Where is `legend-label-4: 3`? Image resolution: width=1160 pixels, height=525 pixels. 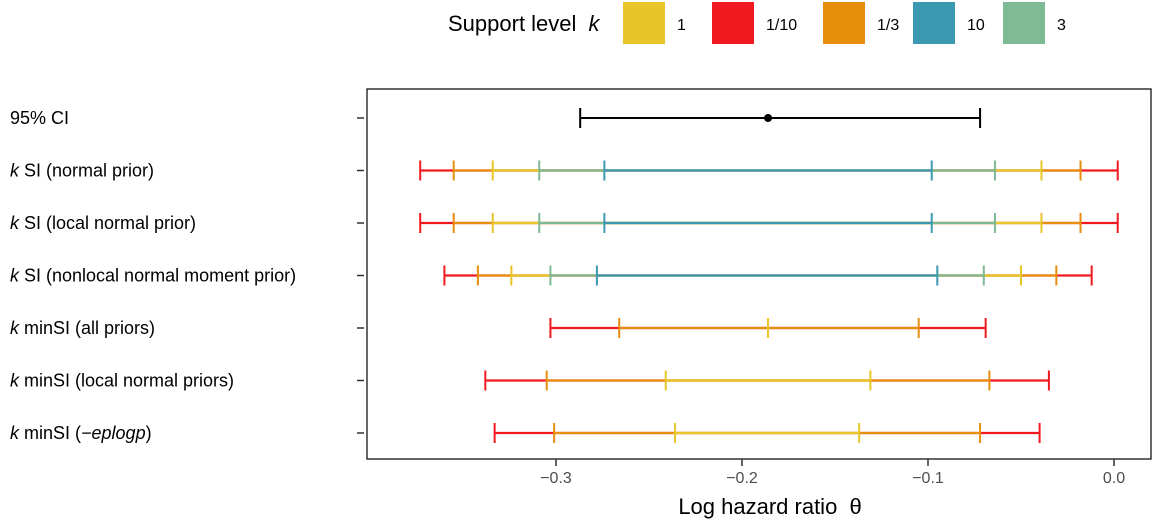
legend-label-4: 3 is located at coordinates (1061, 25).